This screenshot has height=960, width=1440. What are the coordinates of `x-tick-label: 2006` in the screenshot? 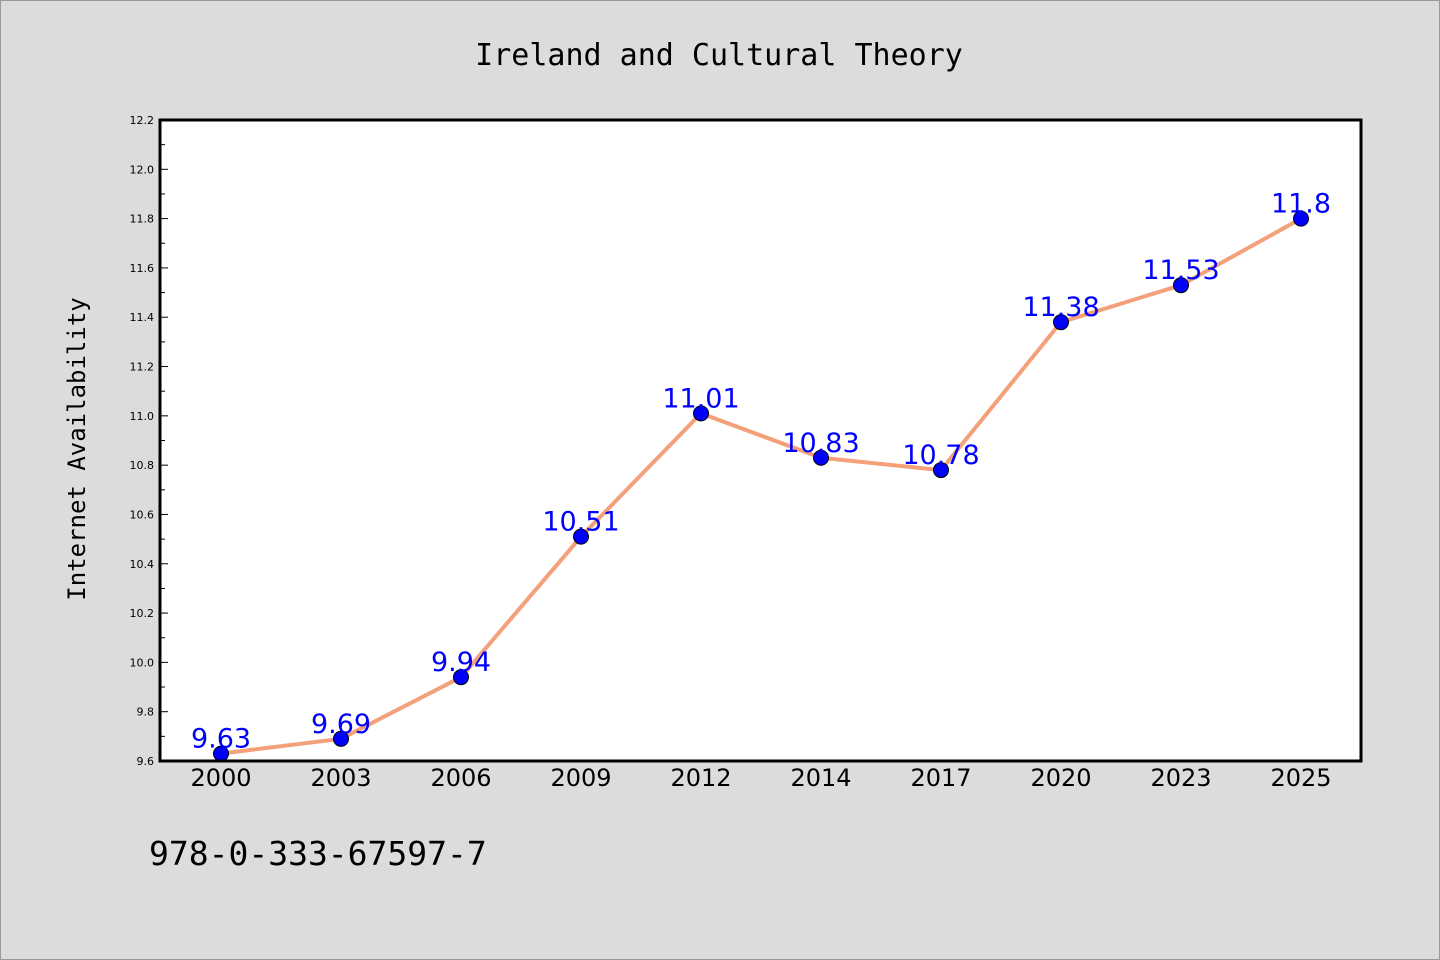 It's located at (460, 778).